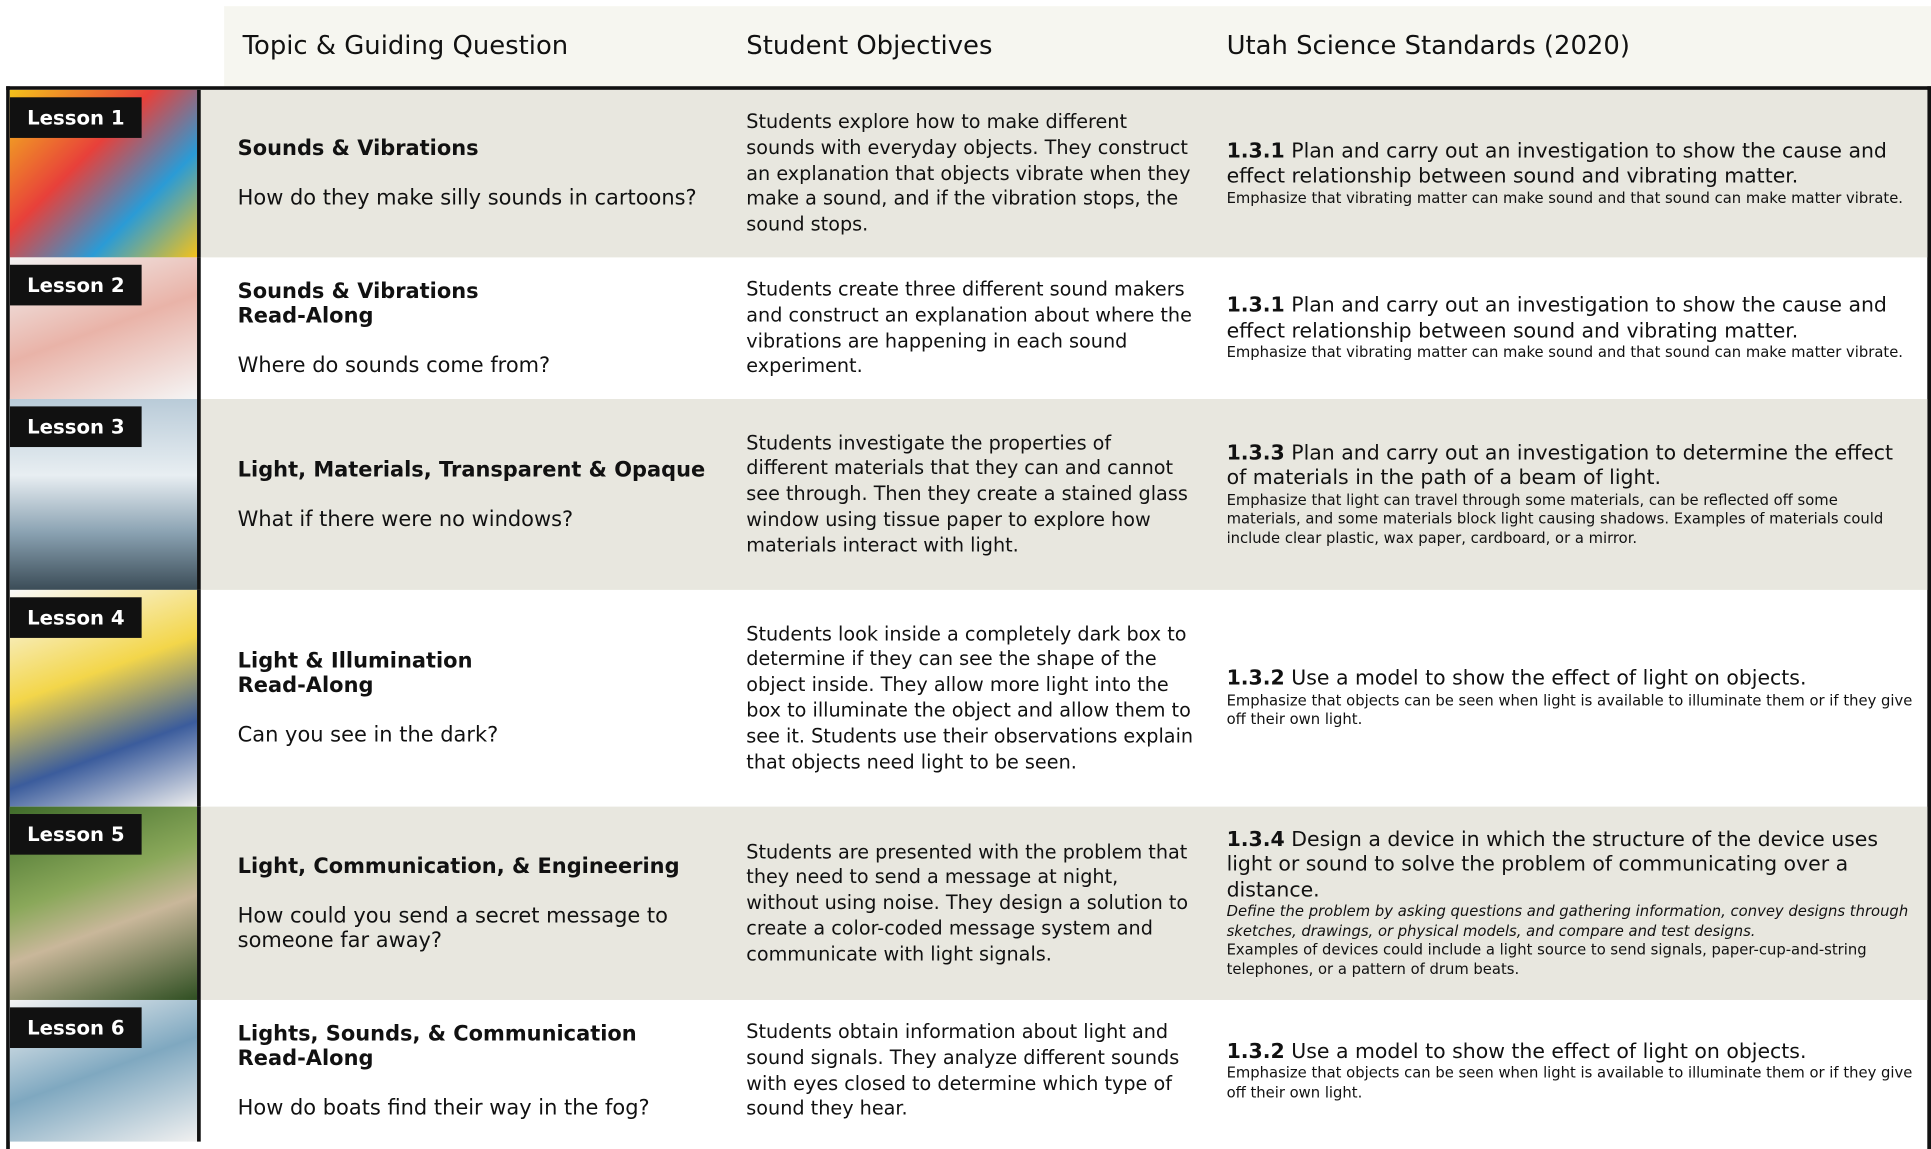 The height and width of the screenshot is (1149, 1931). Describe the element at coordinates (1428, 45) in the screenshot. I see `column-header: Utah Science Standards (2020)` at that location.